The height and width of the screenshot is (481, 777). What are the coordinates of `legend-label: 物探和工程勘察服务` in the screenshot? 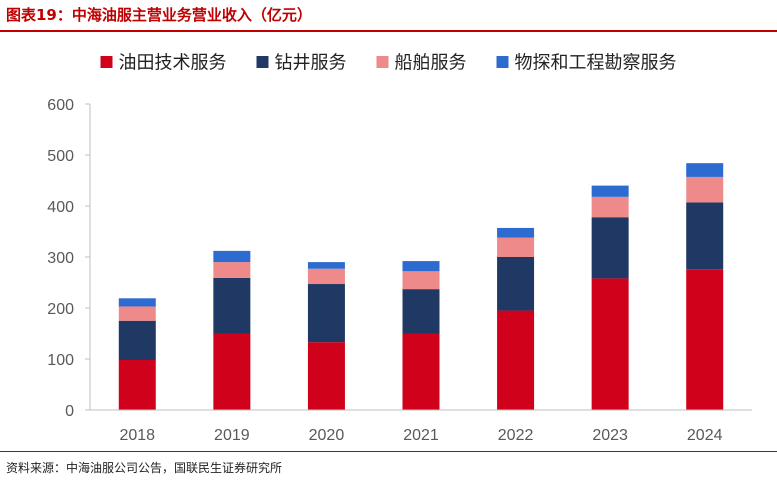 It's located at (596, 63).